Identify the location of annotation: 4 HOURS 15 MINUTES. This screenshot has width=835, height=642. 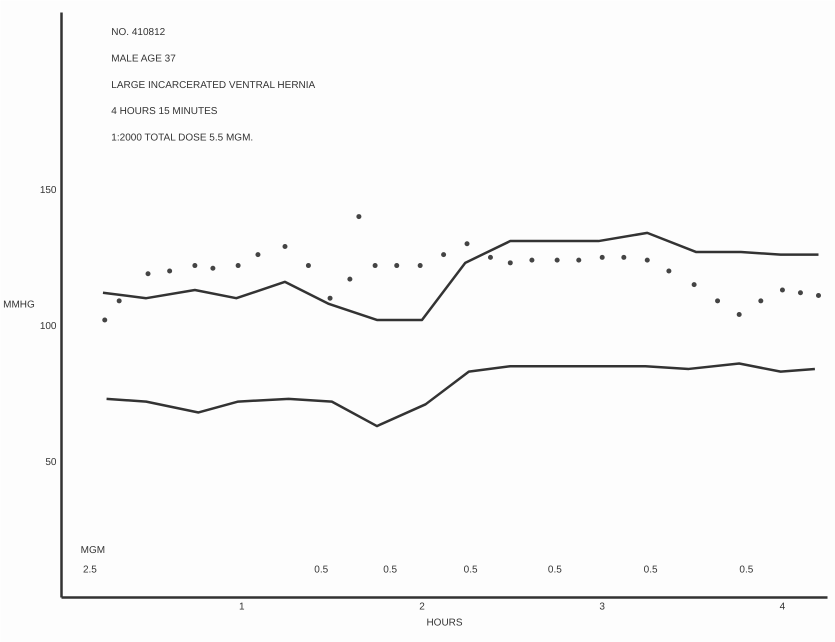
(164, 112).